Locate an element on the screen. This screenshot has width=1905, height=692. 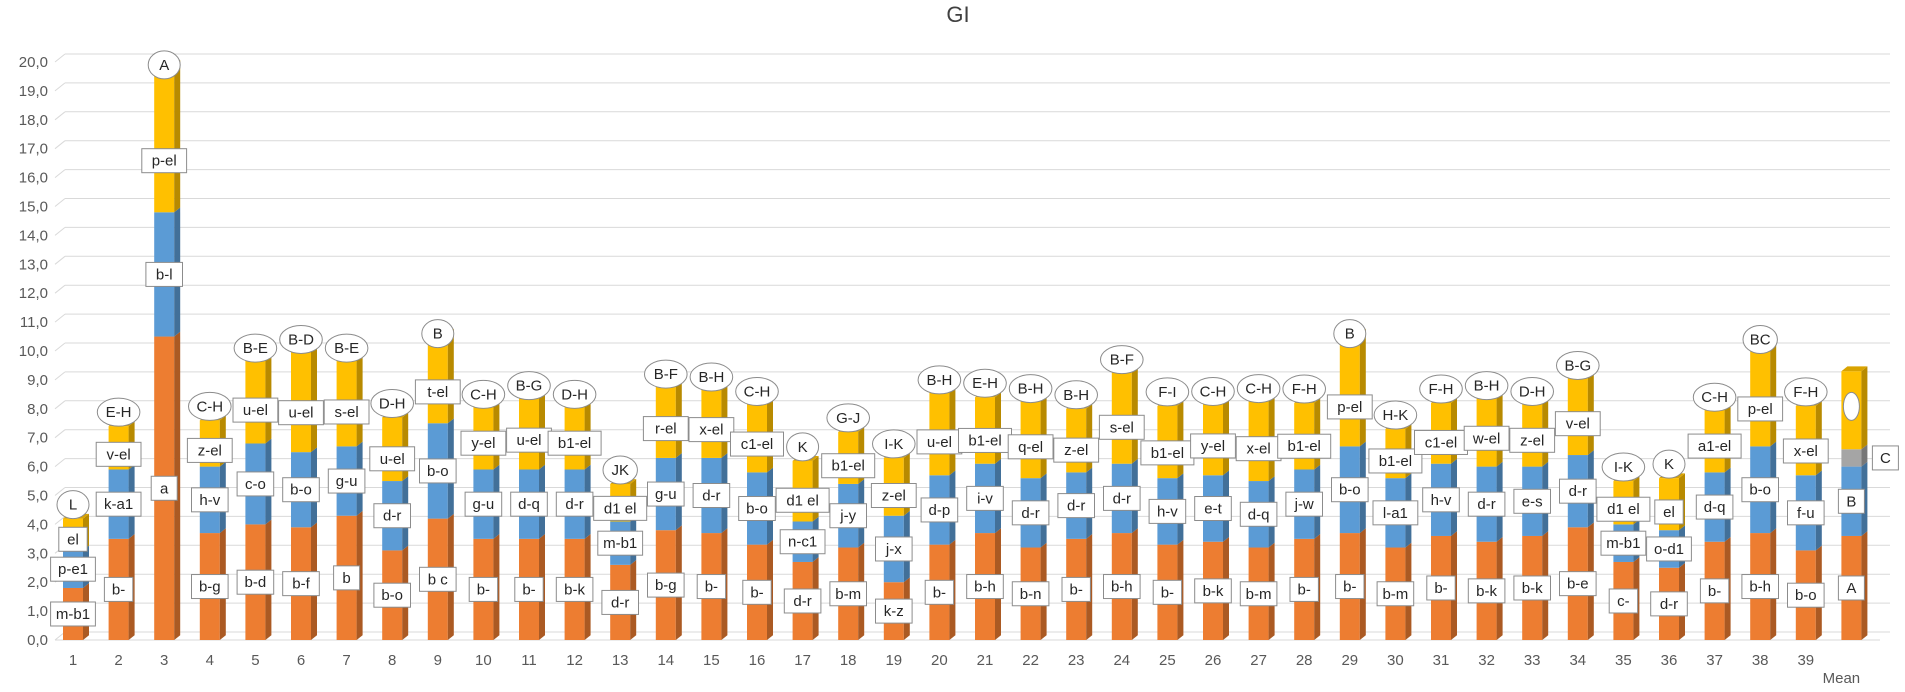
bar-label-text: n-c1 is located at coordinates (802, 542).